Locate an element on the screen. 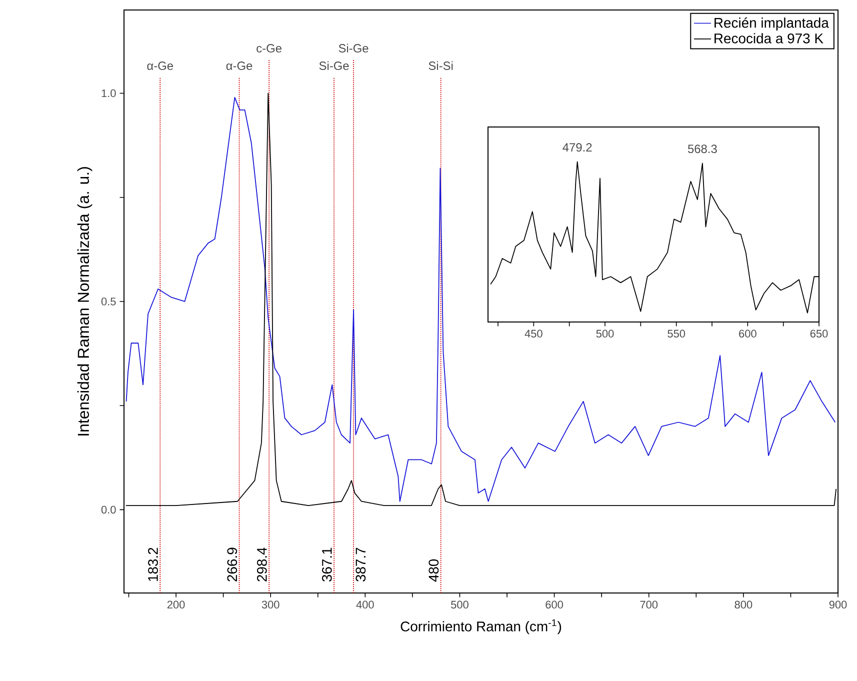 Image resolution: width=857 pixels, height=681 pixels. x-tick-label: 400 is located at coordinates (365, 604).